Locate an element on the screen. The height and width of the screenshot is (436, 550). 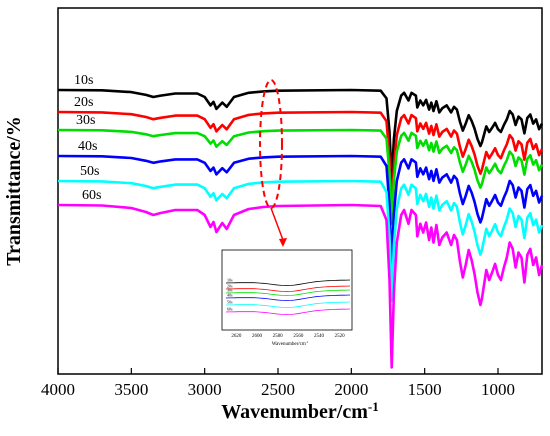
inset-arrow-line is located at coordinates (277, 224).